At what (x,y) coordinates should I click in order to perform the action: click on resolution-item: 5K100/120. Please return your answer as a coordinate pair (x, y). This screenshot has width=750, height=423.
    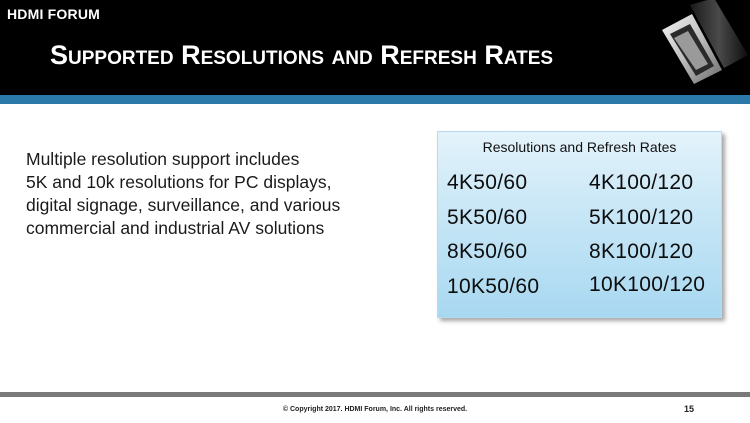
    Looking at the image, I should click on (641, 217).